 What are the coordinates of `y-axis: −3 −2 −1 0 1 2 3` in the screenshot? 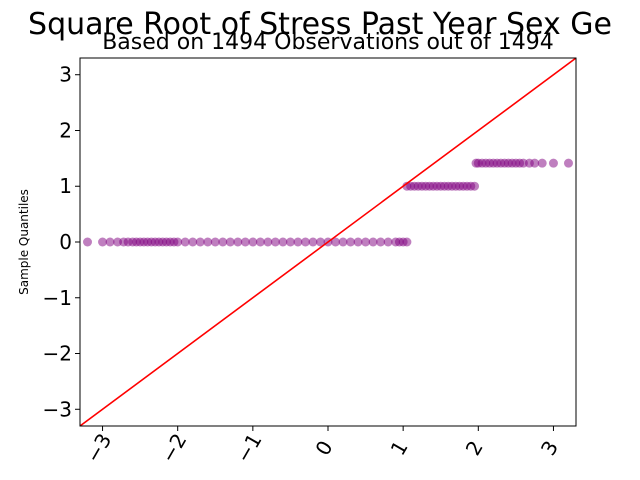 It's located at (61, 242).